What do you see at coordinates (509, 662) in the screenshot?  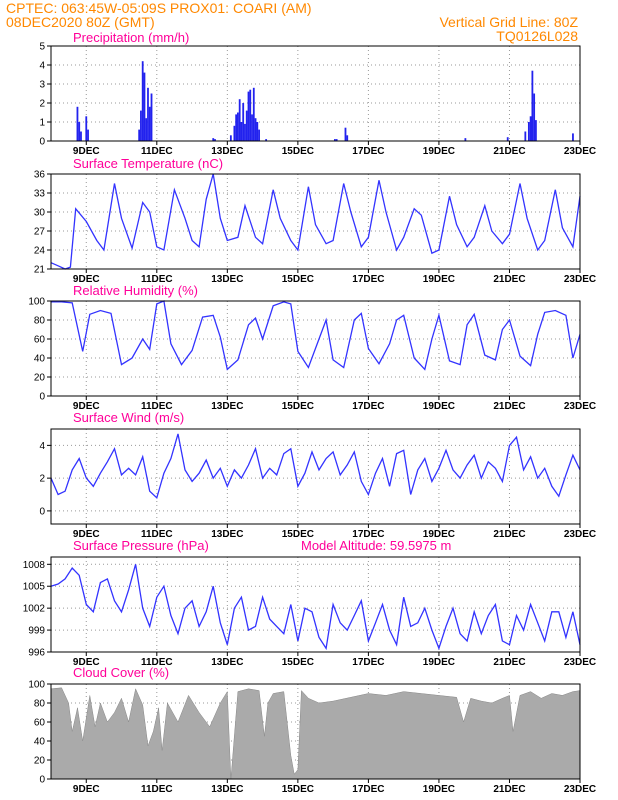 I see `pressure-xtick-label: 21DEC` at bounding box center [509, 662].